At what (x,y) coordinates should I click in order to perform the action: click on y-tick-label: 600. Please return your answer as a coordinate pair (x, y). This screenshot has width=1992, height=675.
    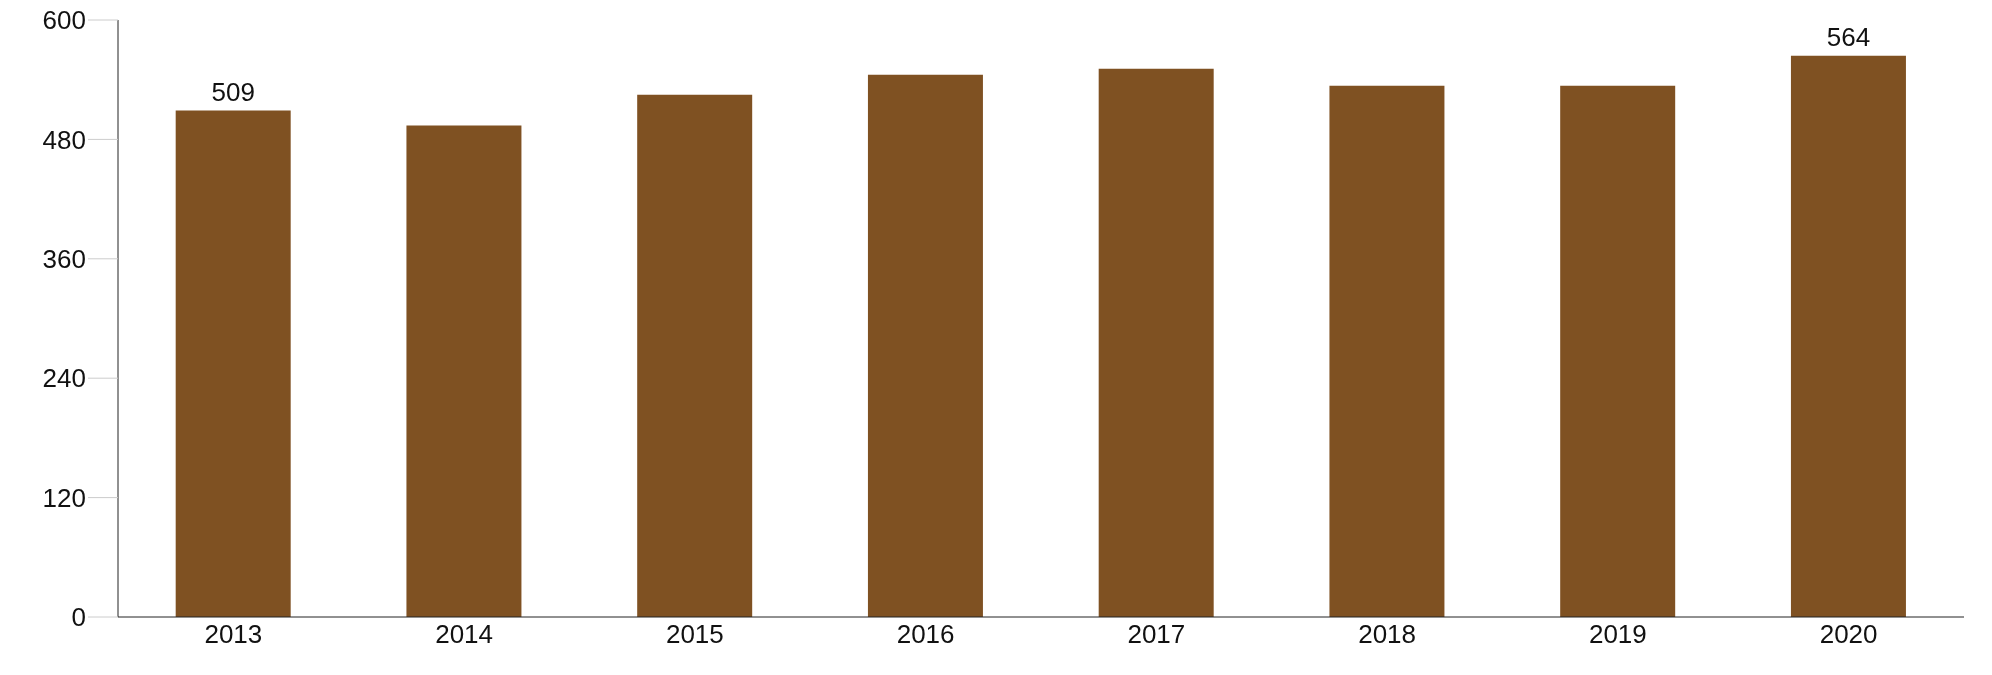
    Looking at the image, I should click on (64, 20).